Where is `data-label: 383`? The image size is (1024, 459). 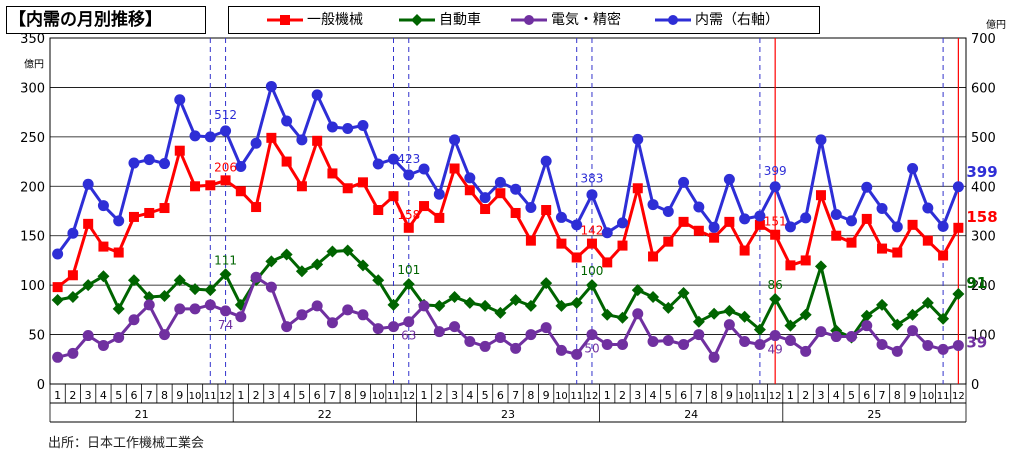
data-label: 383 is located at coordinates (592, 179).